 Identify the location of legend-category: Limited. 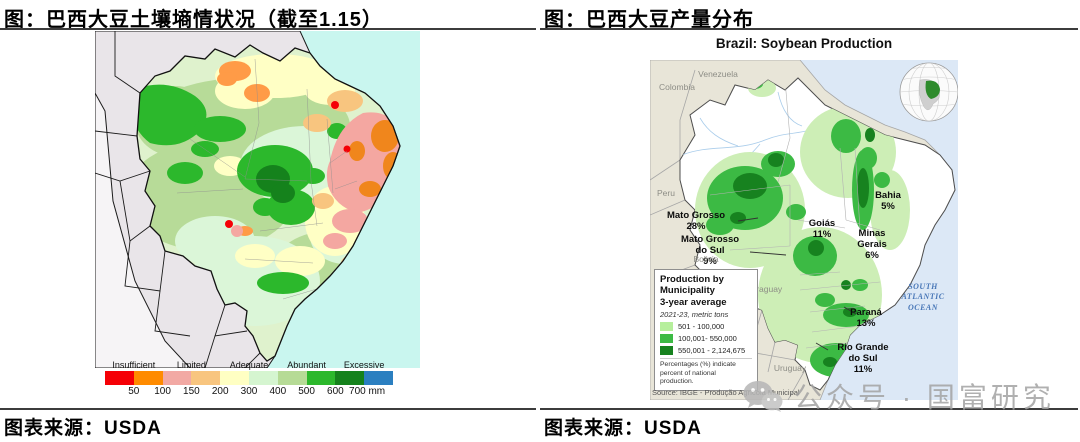
(191, 365).